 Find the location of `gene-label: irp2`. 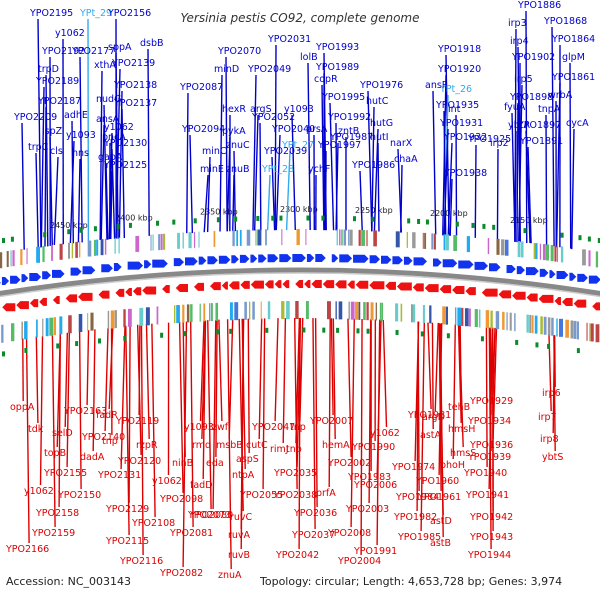

gene-label: irp2 is located at coordinates (499, 143).